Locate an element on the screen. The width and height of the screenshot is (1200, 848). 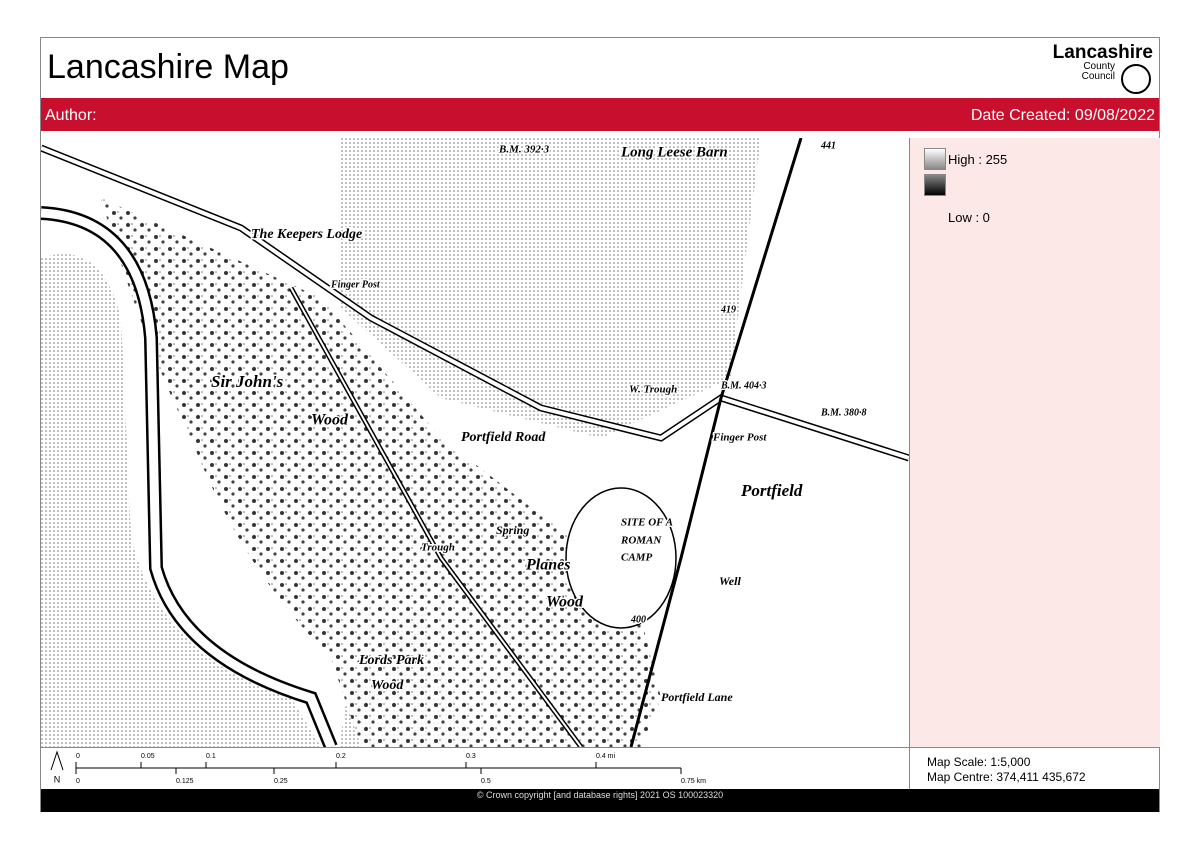
scale-label-km: 0.5 is located at coordinates (486, 781).